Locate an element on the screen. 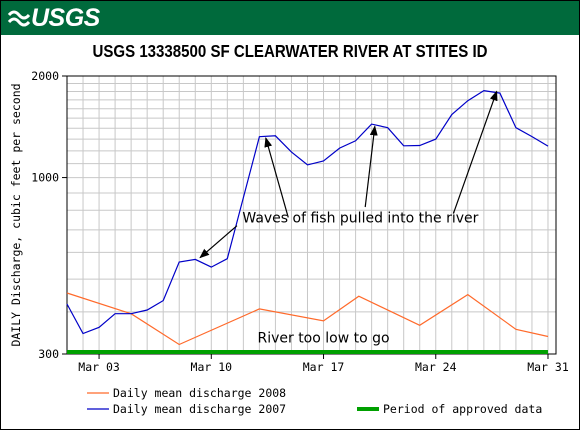  x-tick-label: Mar 17 is located at coordinates (324, 367).